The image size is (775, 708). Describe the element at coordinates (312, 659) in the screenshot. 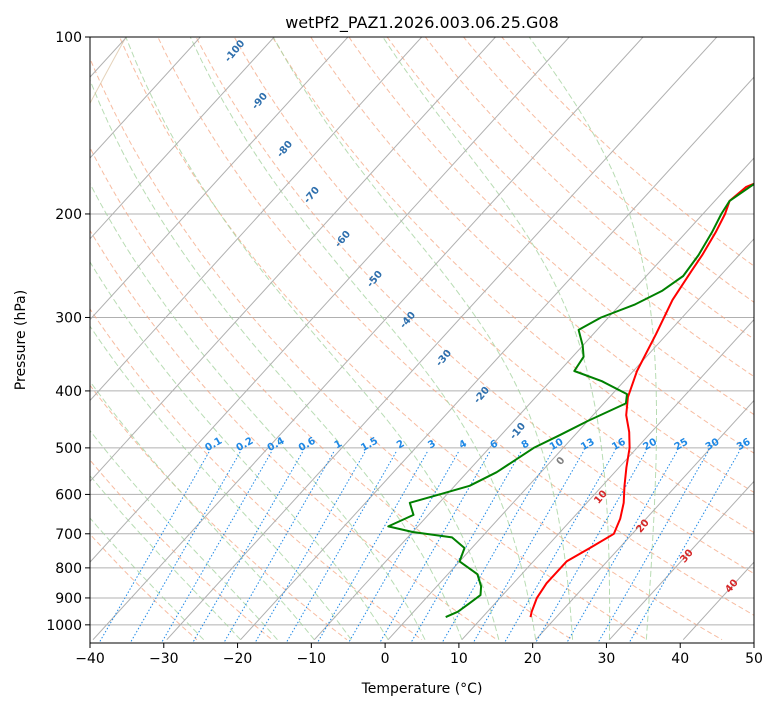

I see `x-tick-label: −10` at that location.